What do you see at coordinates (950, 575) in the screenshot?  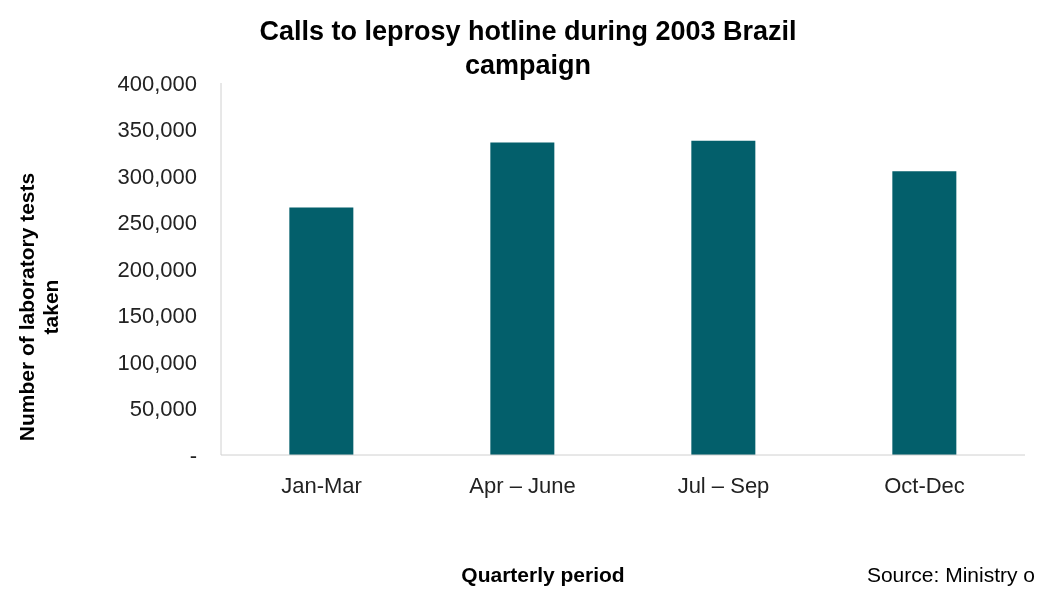 I see `source-note: Source: Ministry o` at bounding box center [950, 575].